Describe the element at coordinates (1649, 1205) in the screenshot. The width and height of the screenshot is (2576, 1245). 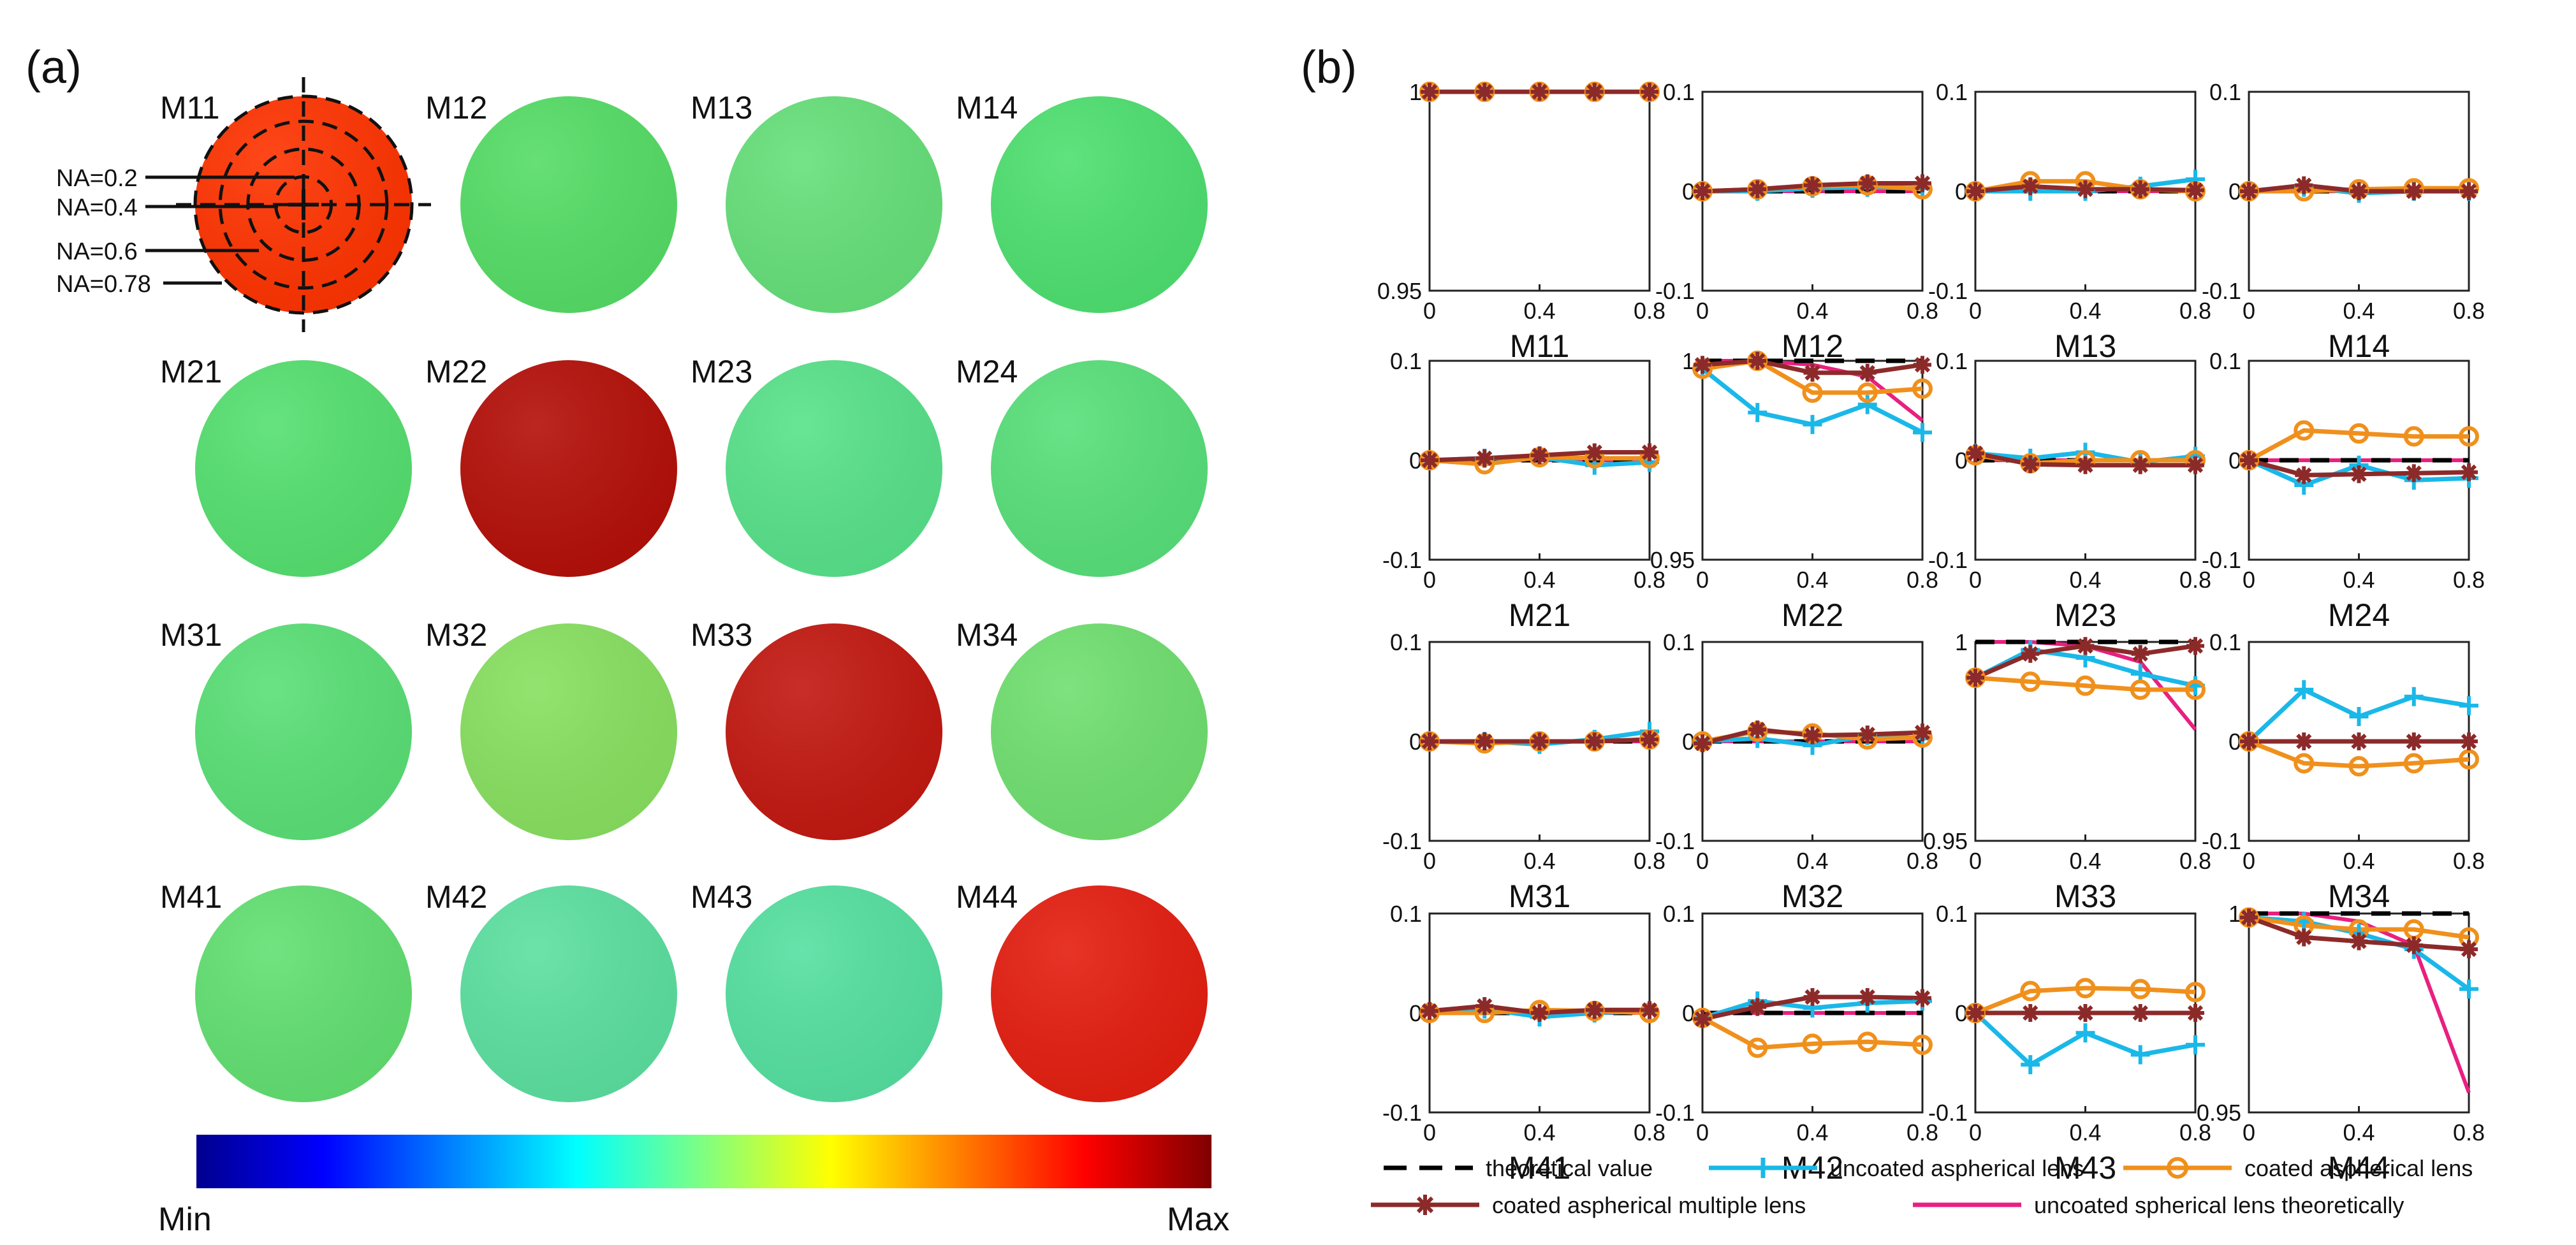
I see `legend-label-coated-multiple: coated aspherical multiple lens` at that location.